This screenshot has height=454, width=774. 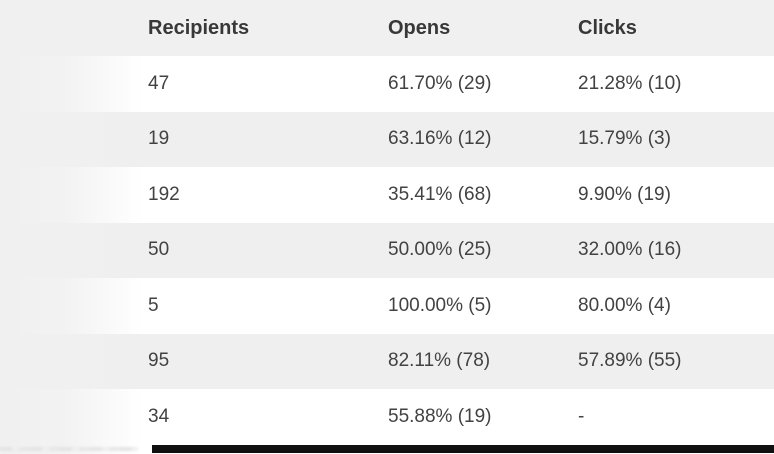 I want to click on cell-recipients: 34, so click(x=159, y=416).